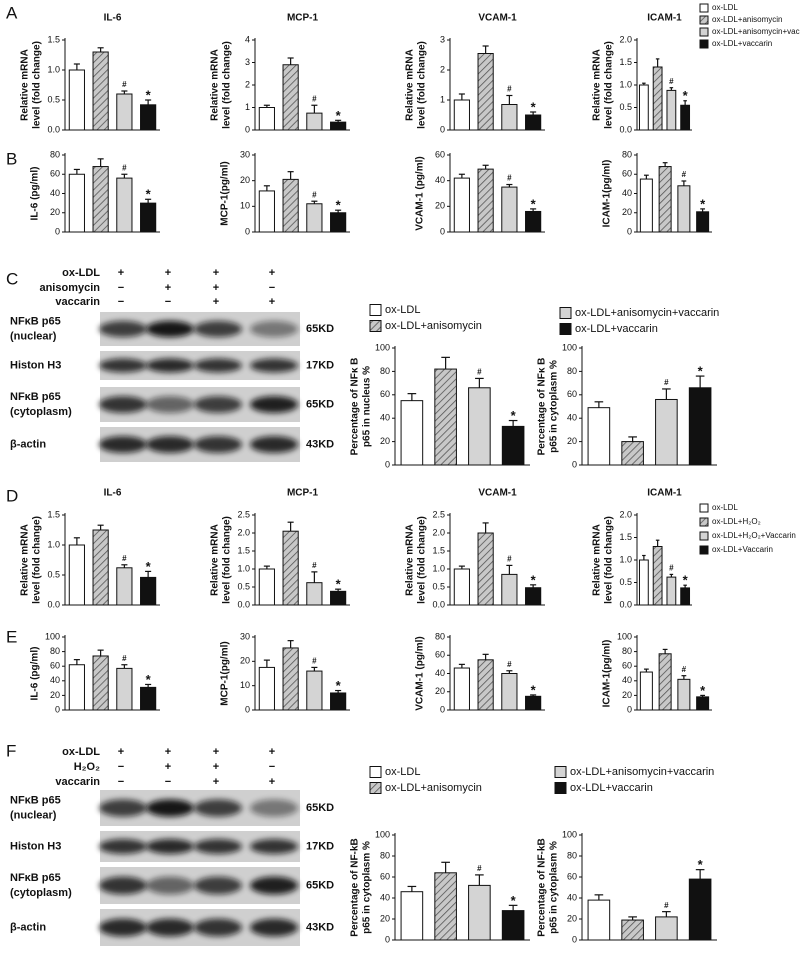 This screenshot has width=800, height=953. What do you see at coordinates (35, 878) in the screenshot?
I see `band-label: NFκB p65` at bounding box center [35, 878].